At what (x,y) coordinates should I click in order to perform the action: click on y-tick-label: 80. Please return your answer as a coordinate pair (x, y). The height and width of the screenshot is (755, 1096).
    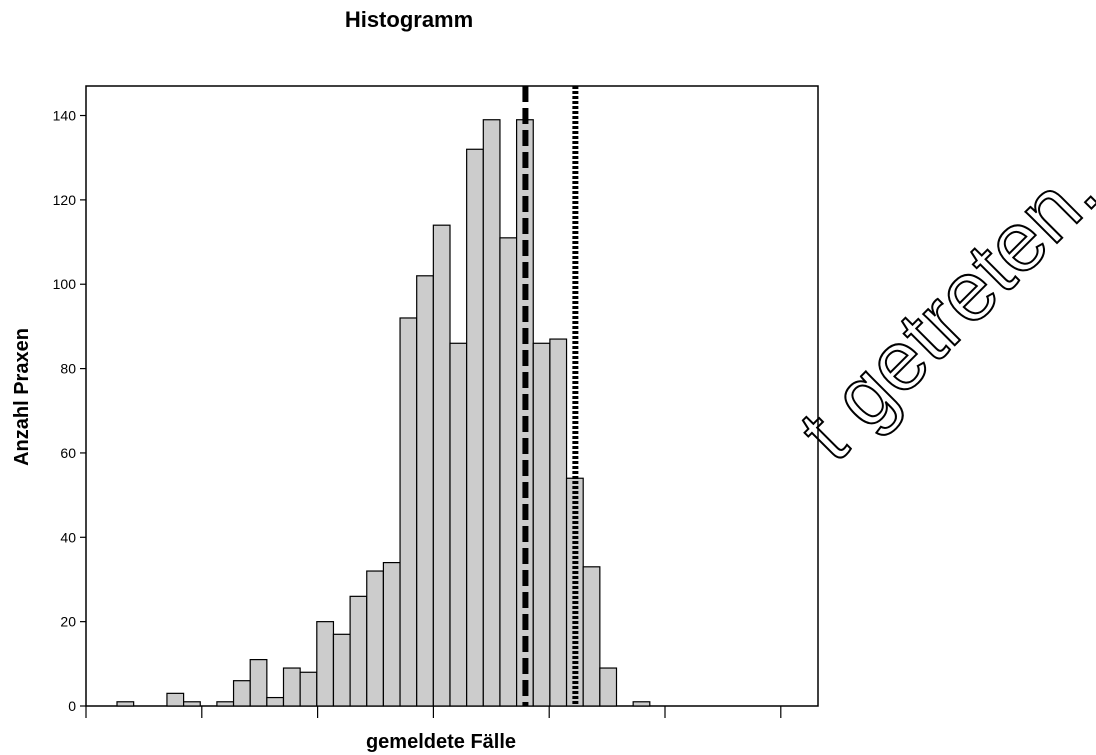
    Looking at the image, I should click on (68, 369).